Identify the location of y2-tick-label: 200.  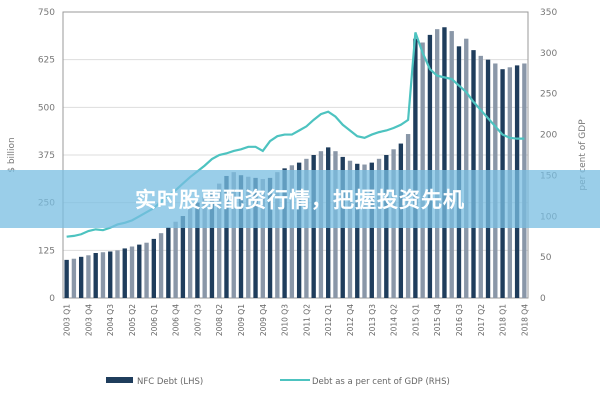
(548, 136).